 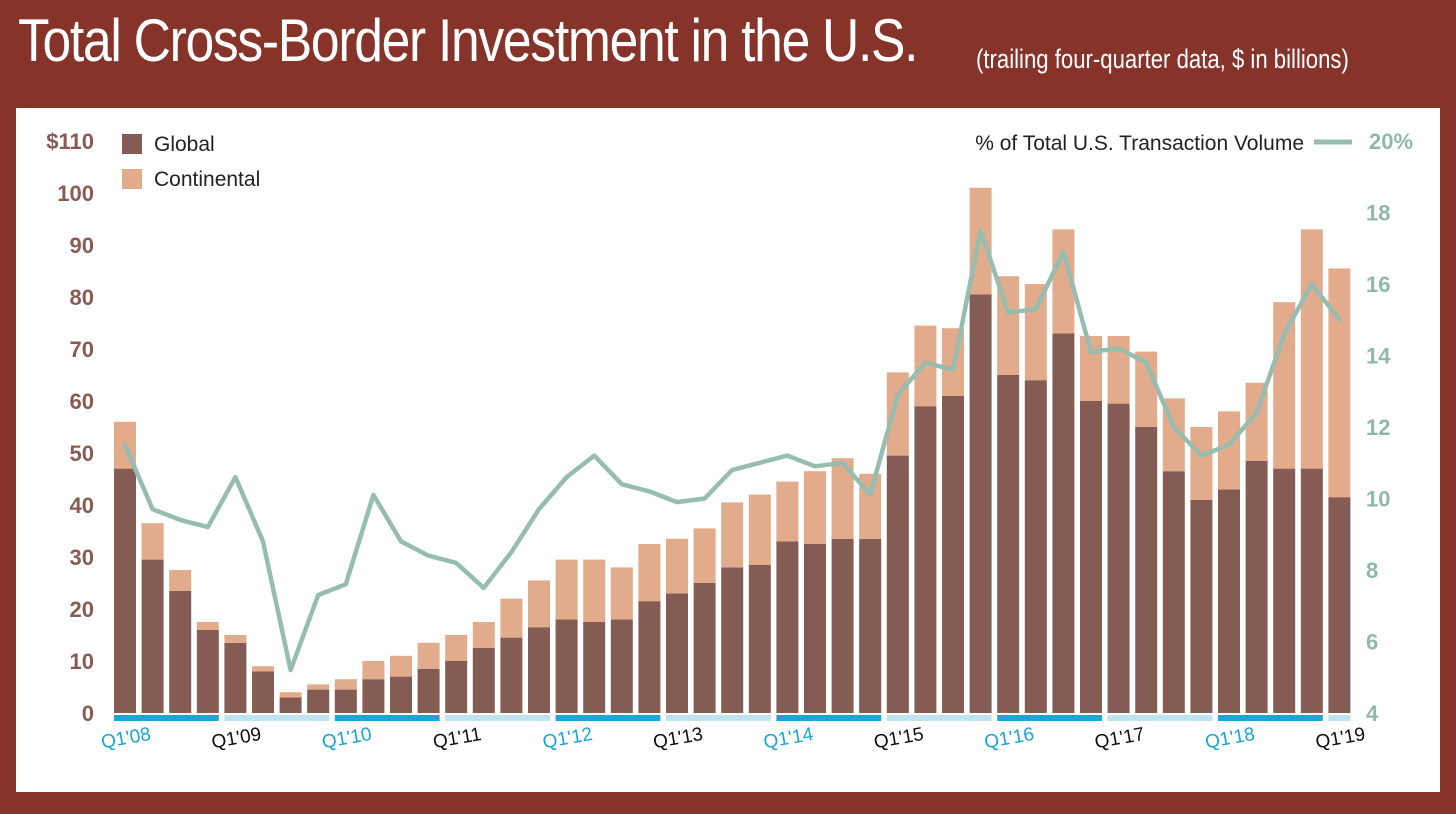 I want to click on x-axis-tick-label: Q1'18, so click(x=1230, y=738).